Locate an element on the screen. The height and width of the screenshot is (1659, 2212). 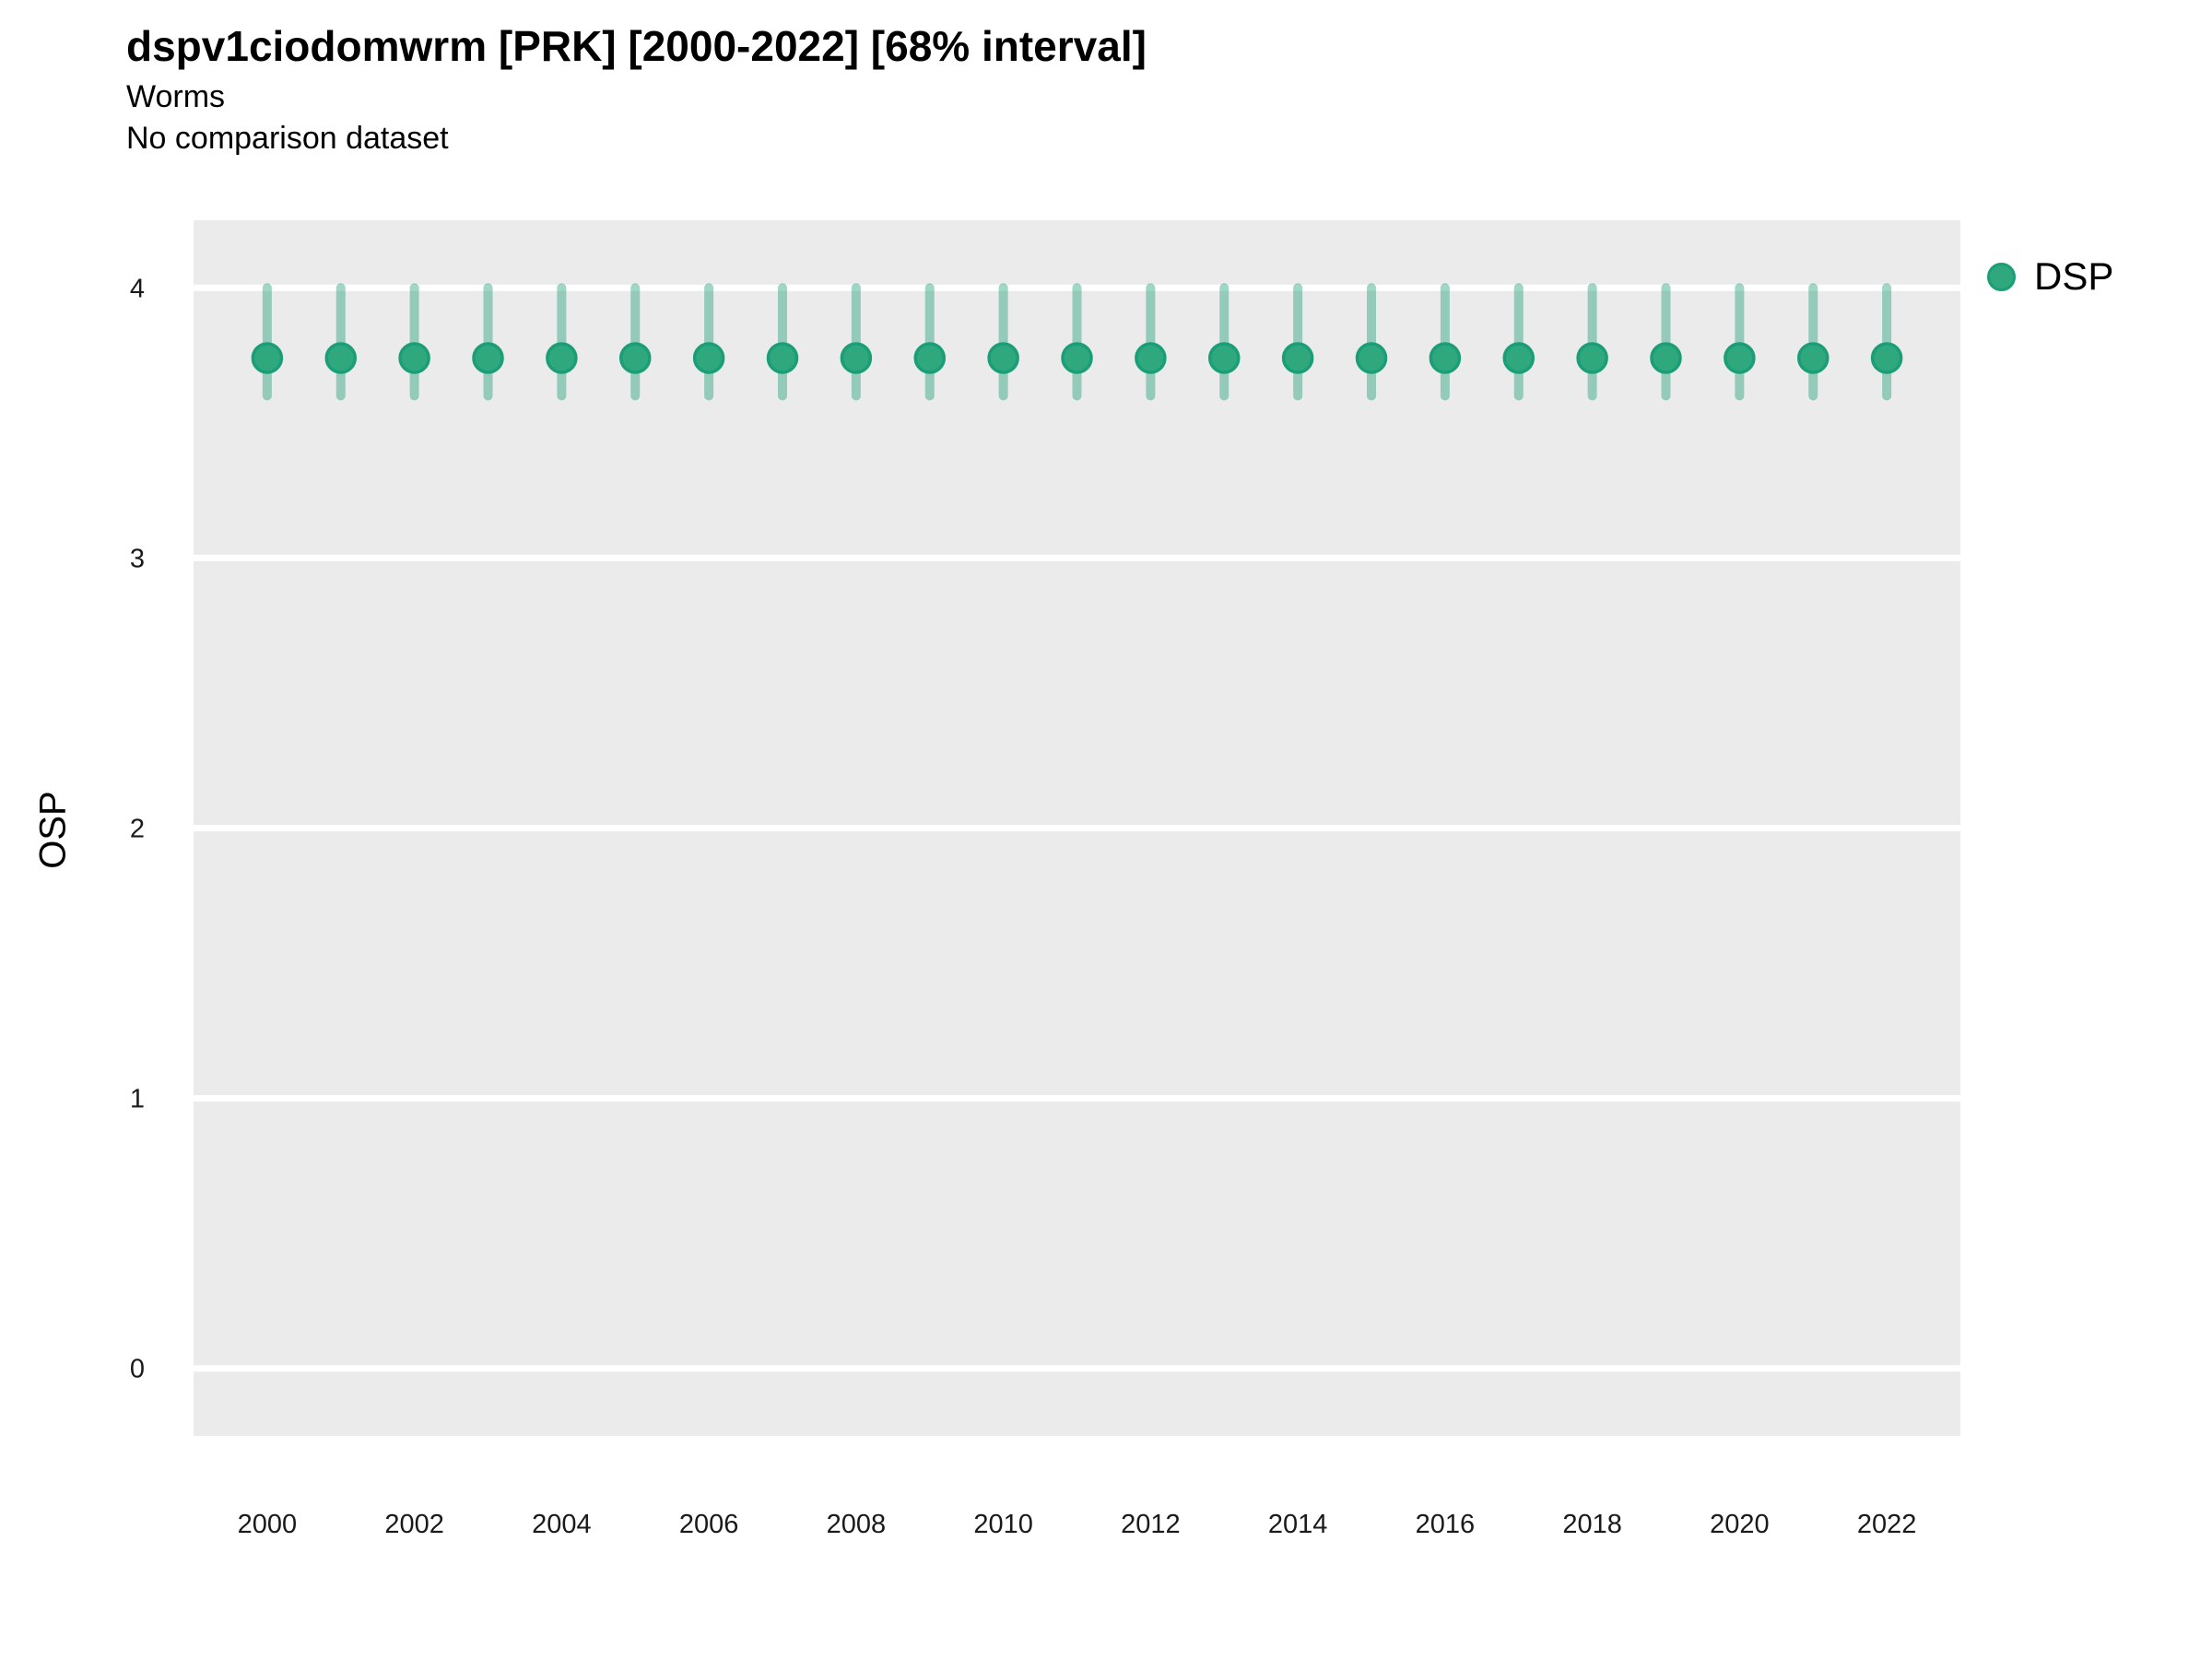
comparison-note: No comparison dataset is located at coordinates (287, 138).